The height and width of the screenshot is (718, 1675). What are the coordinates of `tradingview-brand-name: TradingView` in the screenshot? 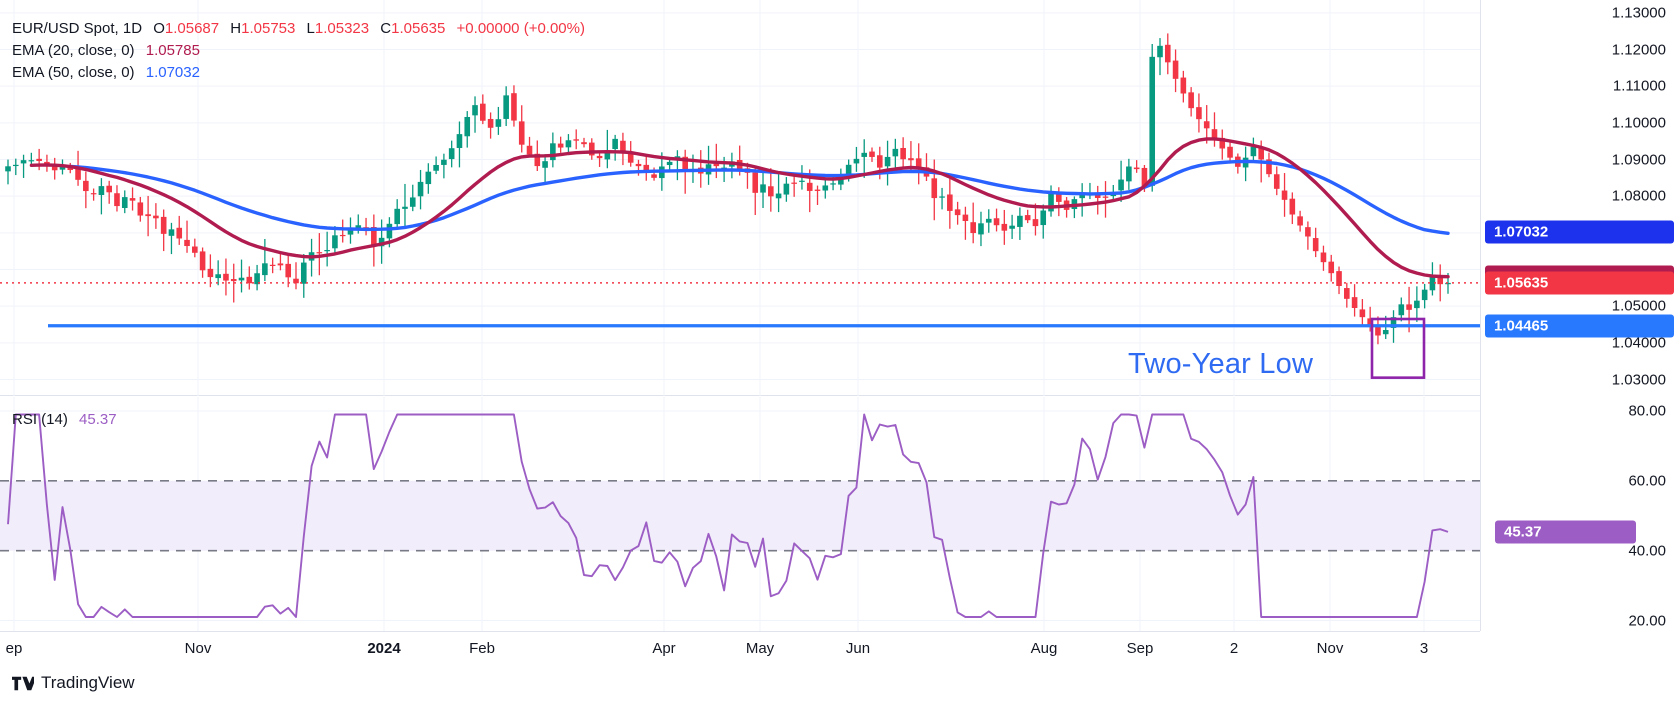 It's located at (88, 682).